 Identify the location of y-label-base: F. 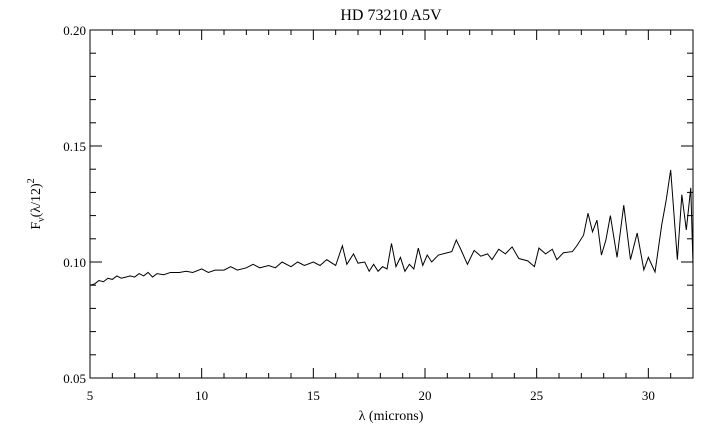
(36, 226).